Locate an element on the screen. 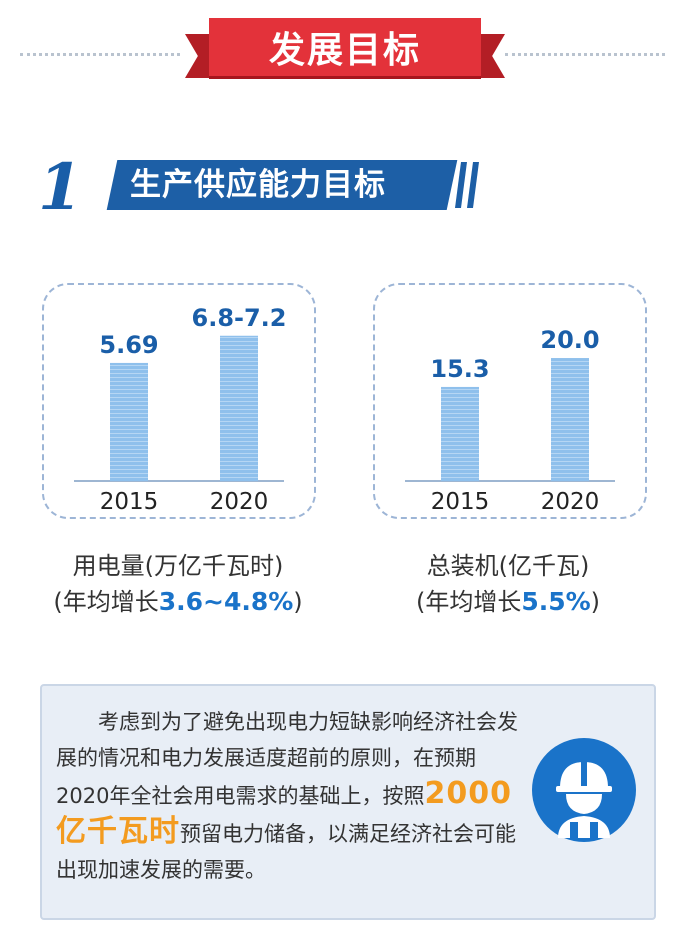 This screenshot has height=931, width=682. chart-capacity: 15.3 2015 20.0 2020 is located at coordinates (510, 420).